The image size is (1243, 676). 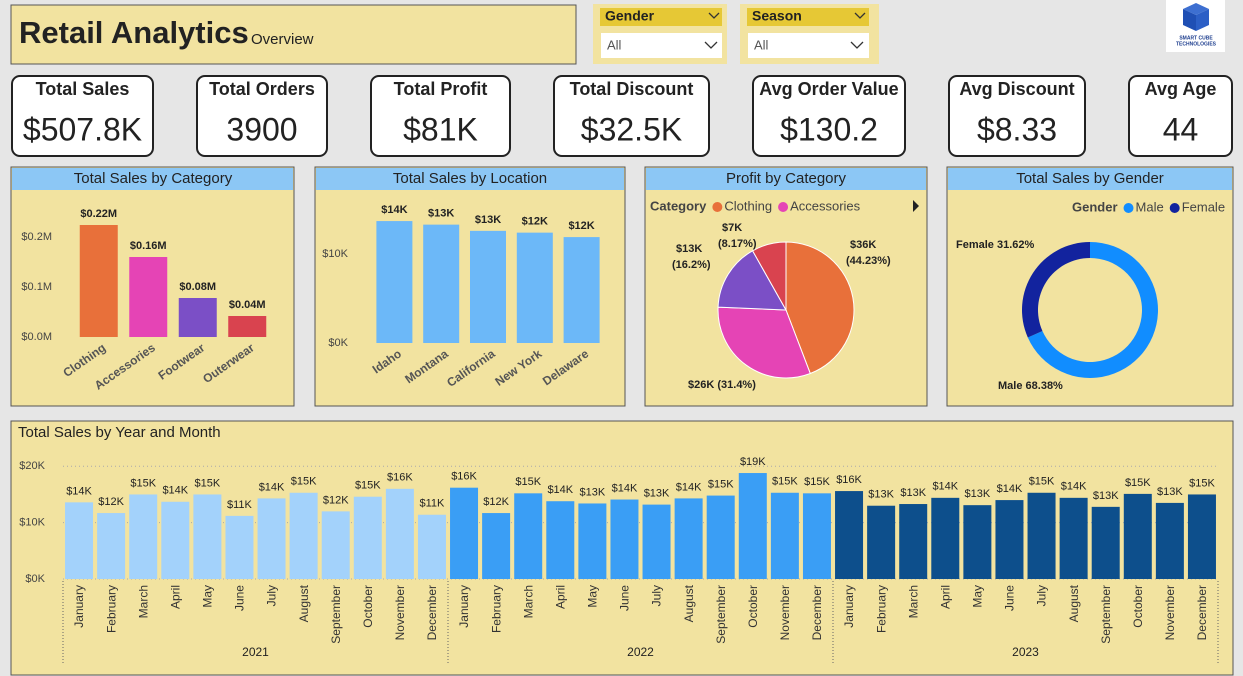 I want to click on kpi-label: Avg Order Value, so click(x=828, y=89).